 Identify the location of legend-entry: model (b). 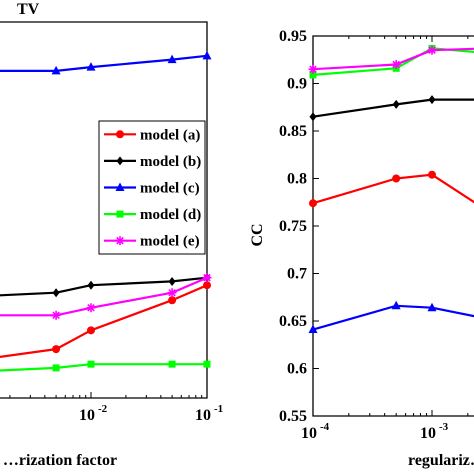
(152, 162).